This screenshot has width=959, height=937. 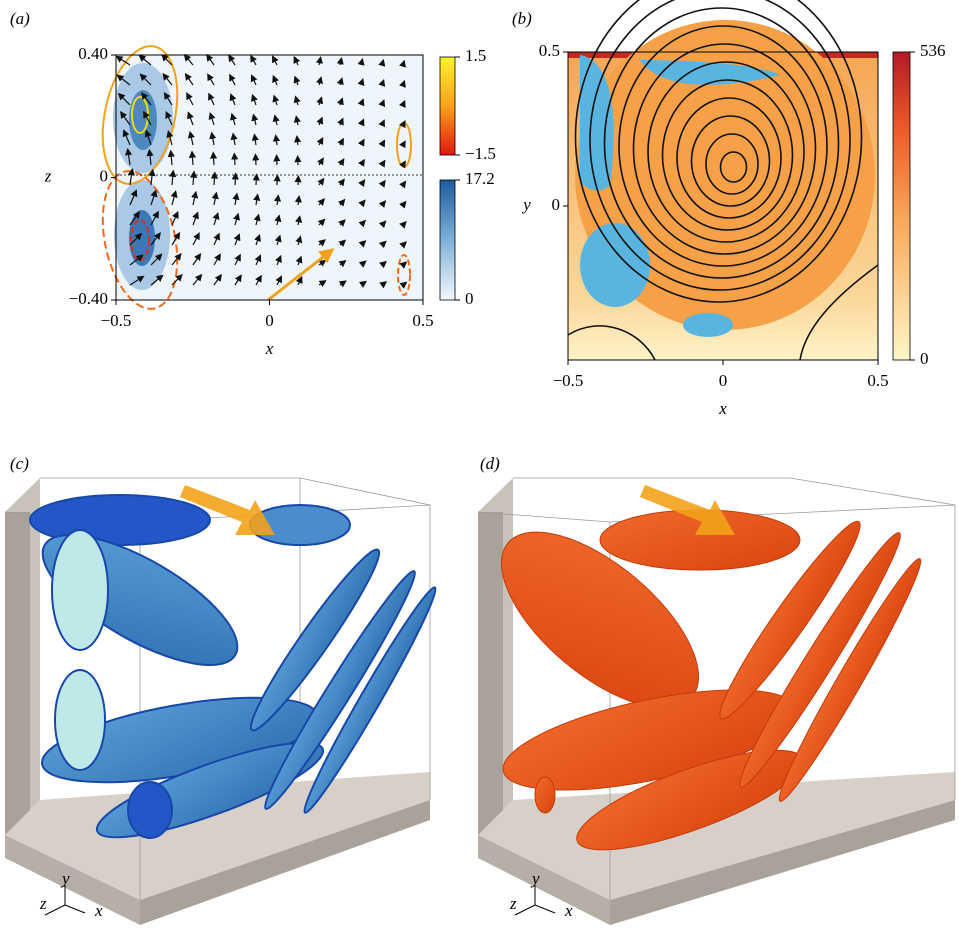 What do you see at coordinates (490, 463) in the screenshot?
I see `panel-label: (d)` at bounding box center [490, 463].